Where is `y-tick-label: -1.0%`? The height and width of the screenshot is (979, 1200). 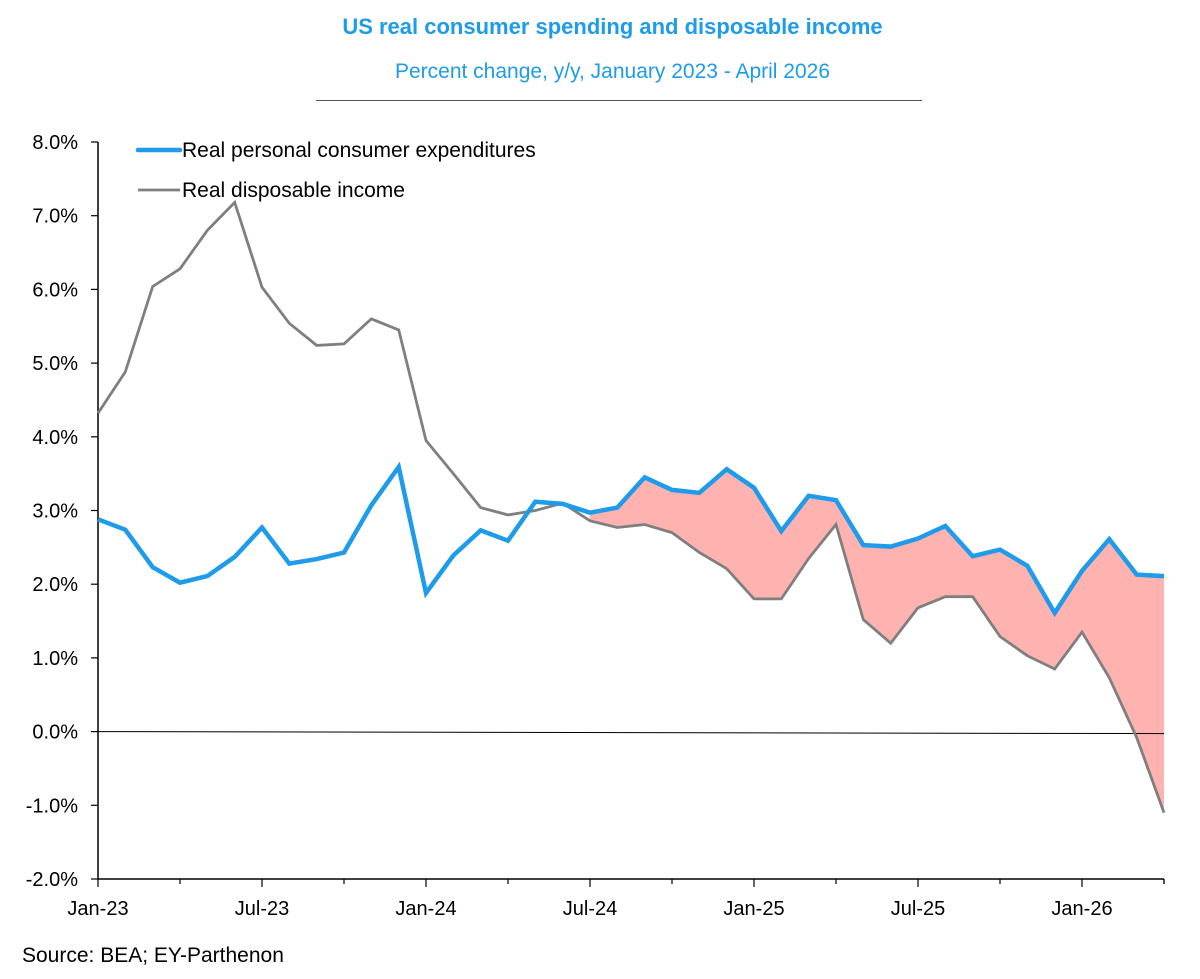
y-tick-label: -1.0% is located at coordinates (52, 806).